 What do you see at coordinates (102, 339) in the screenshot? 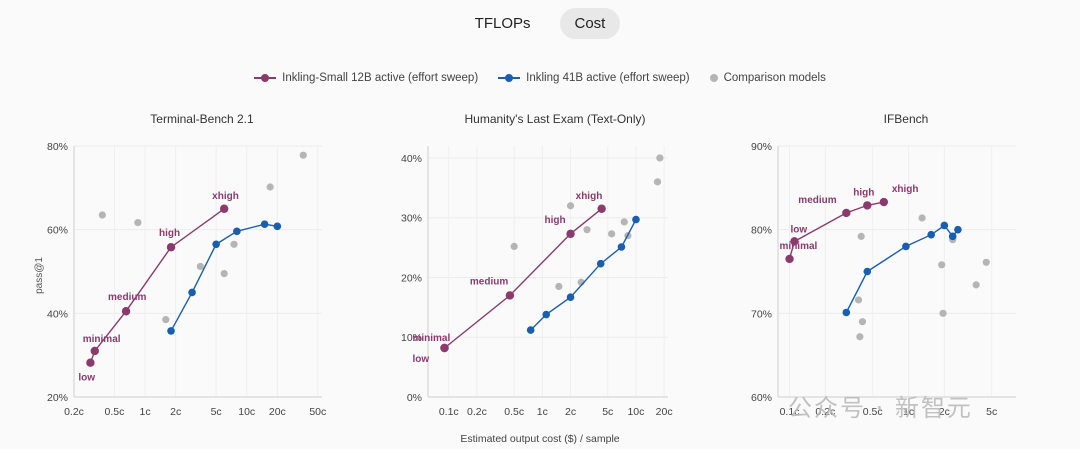
I see `chart1-data-label-minimal: minimal` at bounding box center [102, 339].